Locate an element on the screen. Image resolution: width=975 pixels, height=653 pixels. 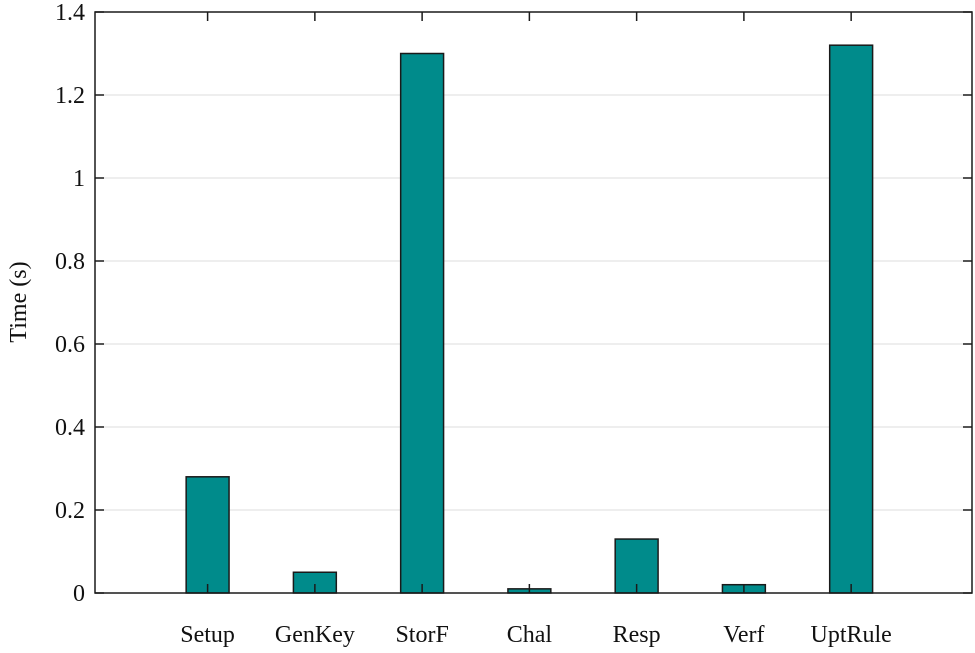
y-tick-label: 0.8 is located at coordinates (70, 262).